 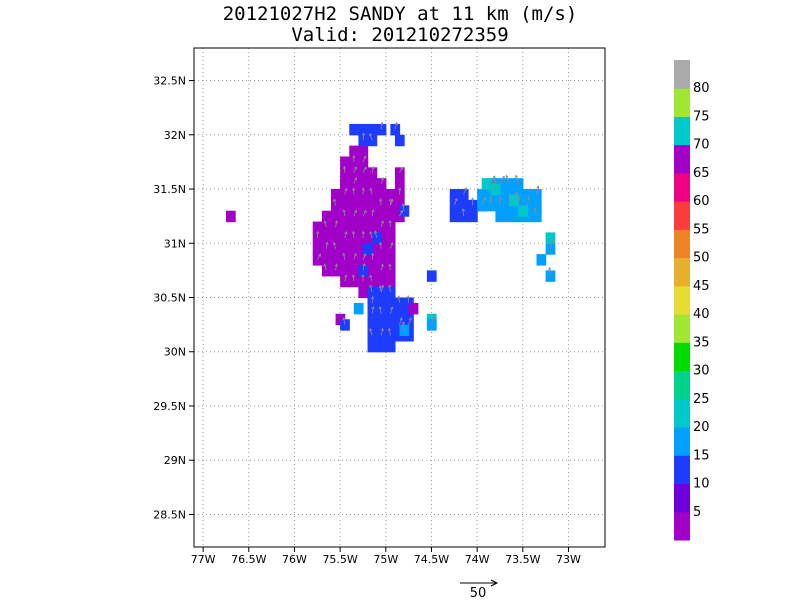 What do you see at coordinates (522, 559) in the screenshot?
I see `x-tick-label: 73.5W` at bounding box center [522, 559].